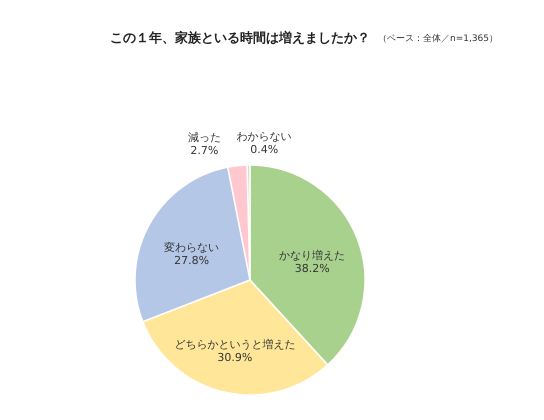  I want to click on slice-label: かなり増えた, so click(312, 255).